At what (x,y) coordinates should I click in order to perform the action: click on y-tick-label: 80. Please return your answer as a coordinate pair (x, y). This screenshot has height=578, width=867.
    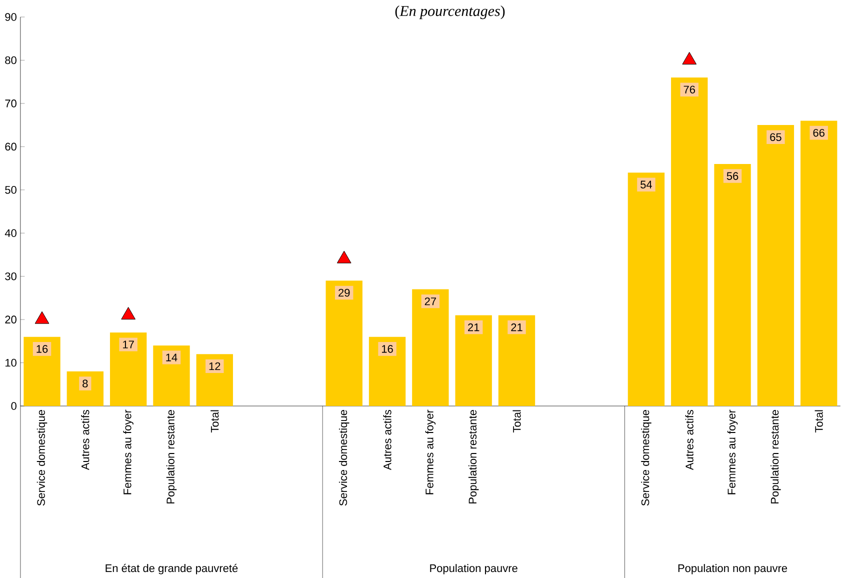
    Looking at the image, I should click on (10, 60).